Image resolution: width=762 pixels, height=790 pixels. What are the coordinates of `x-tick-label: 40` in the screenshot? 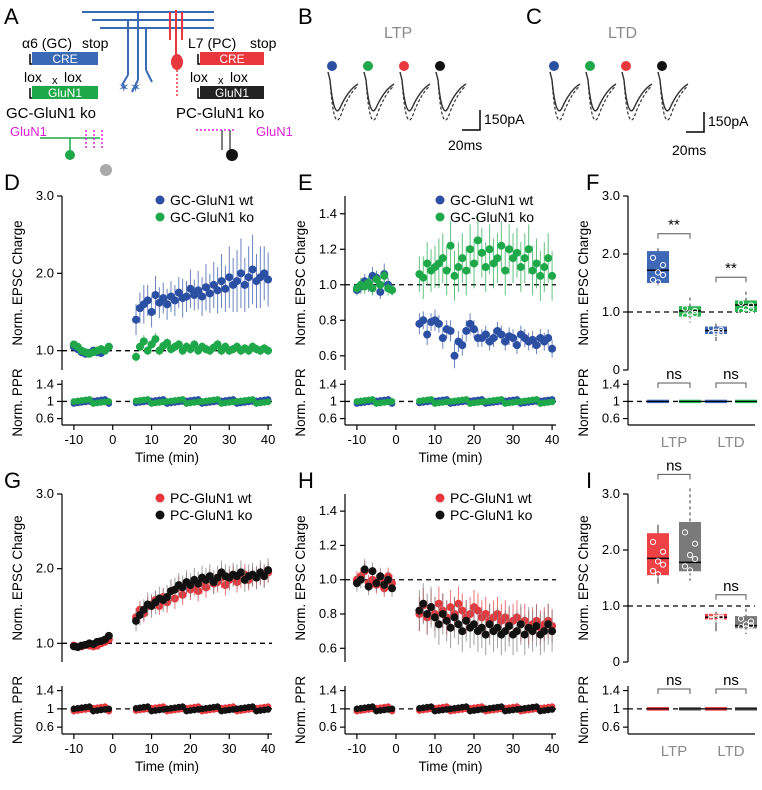 It's located at (552, 439).